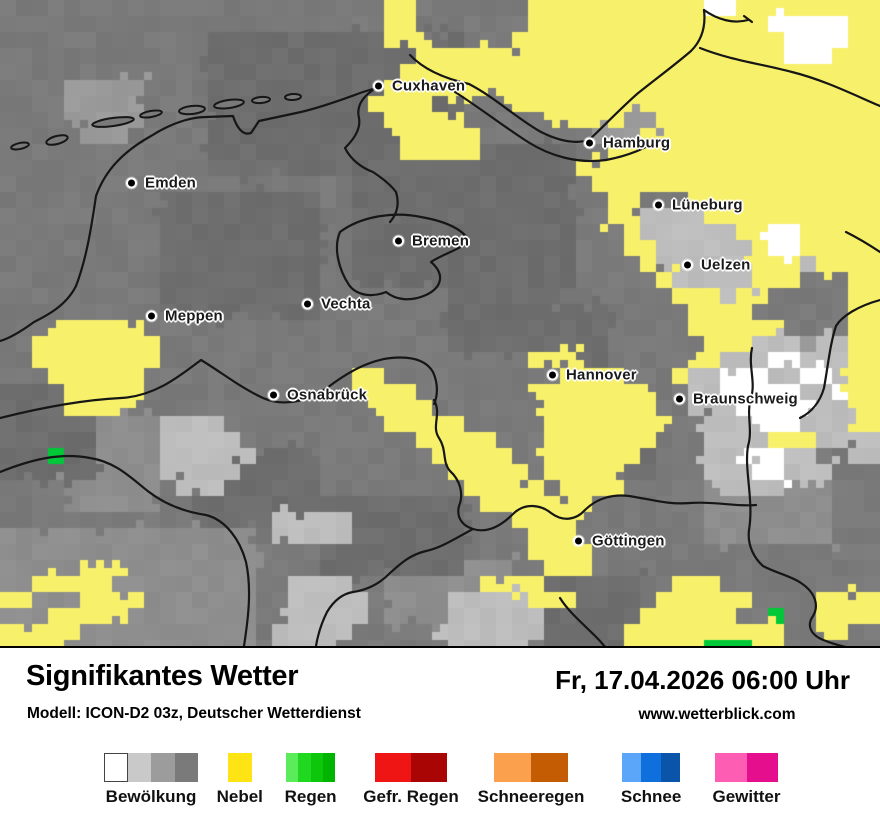  Describe the element at coordinates (746, 783) in the screenshot. I see `legend-item-gewitter: Gewitter` at that location.